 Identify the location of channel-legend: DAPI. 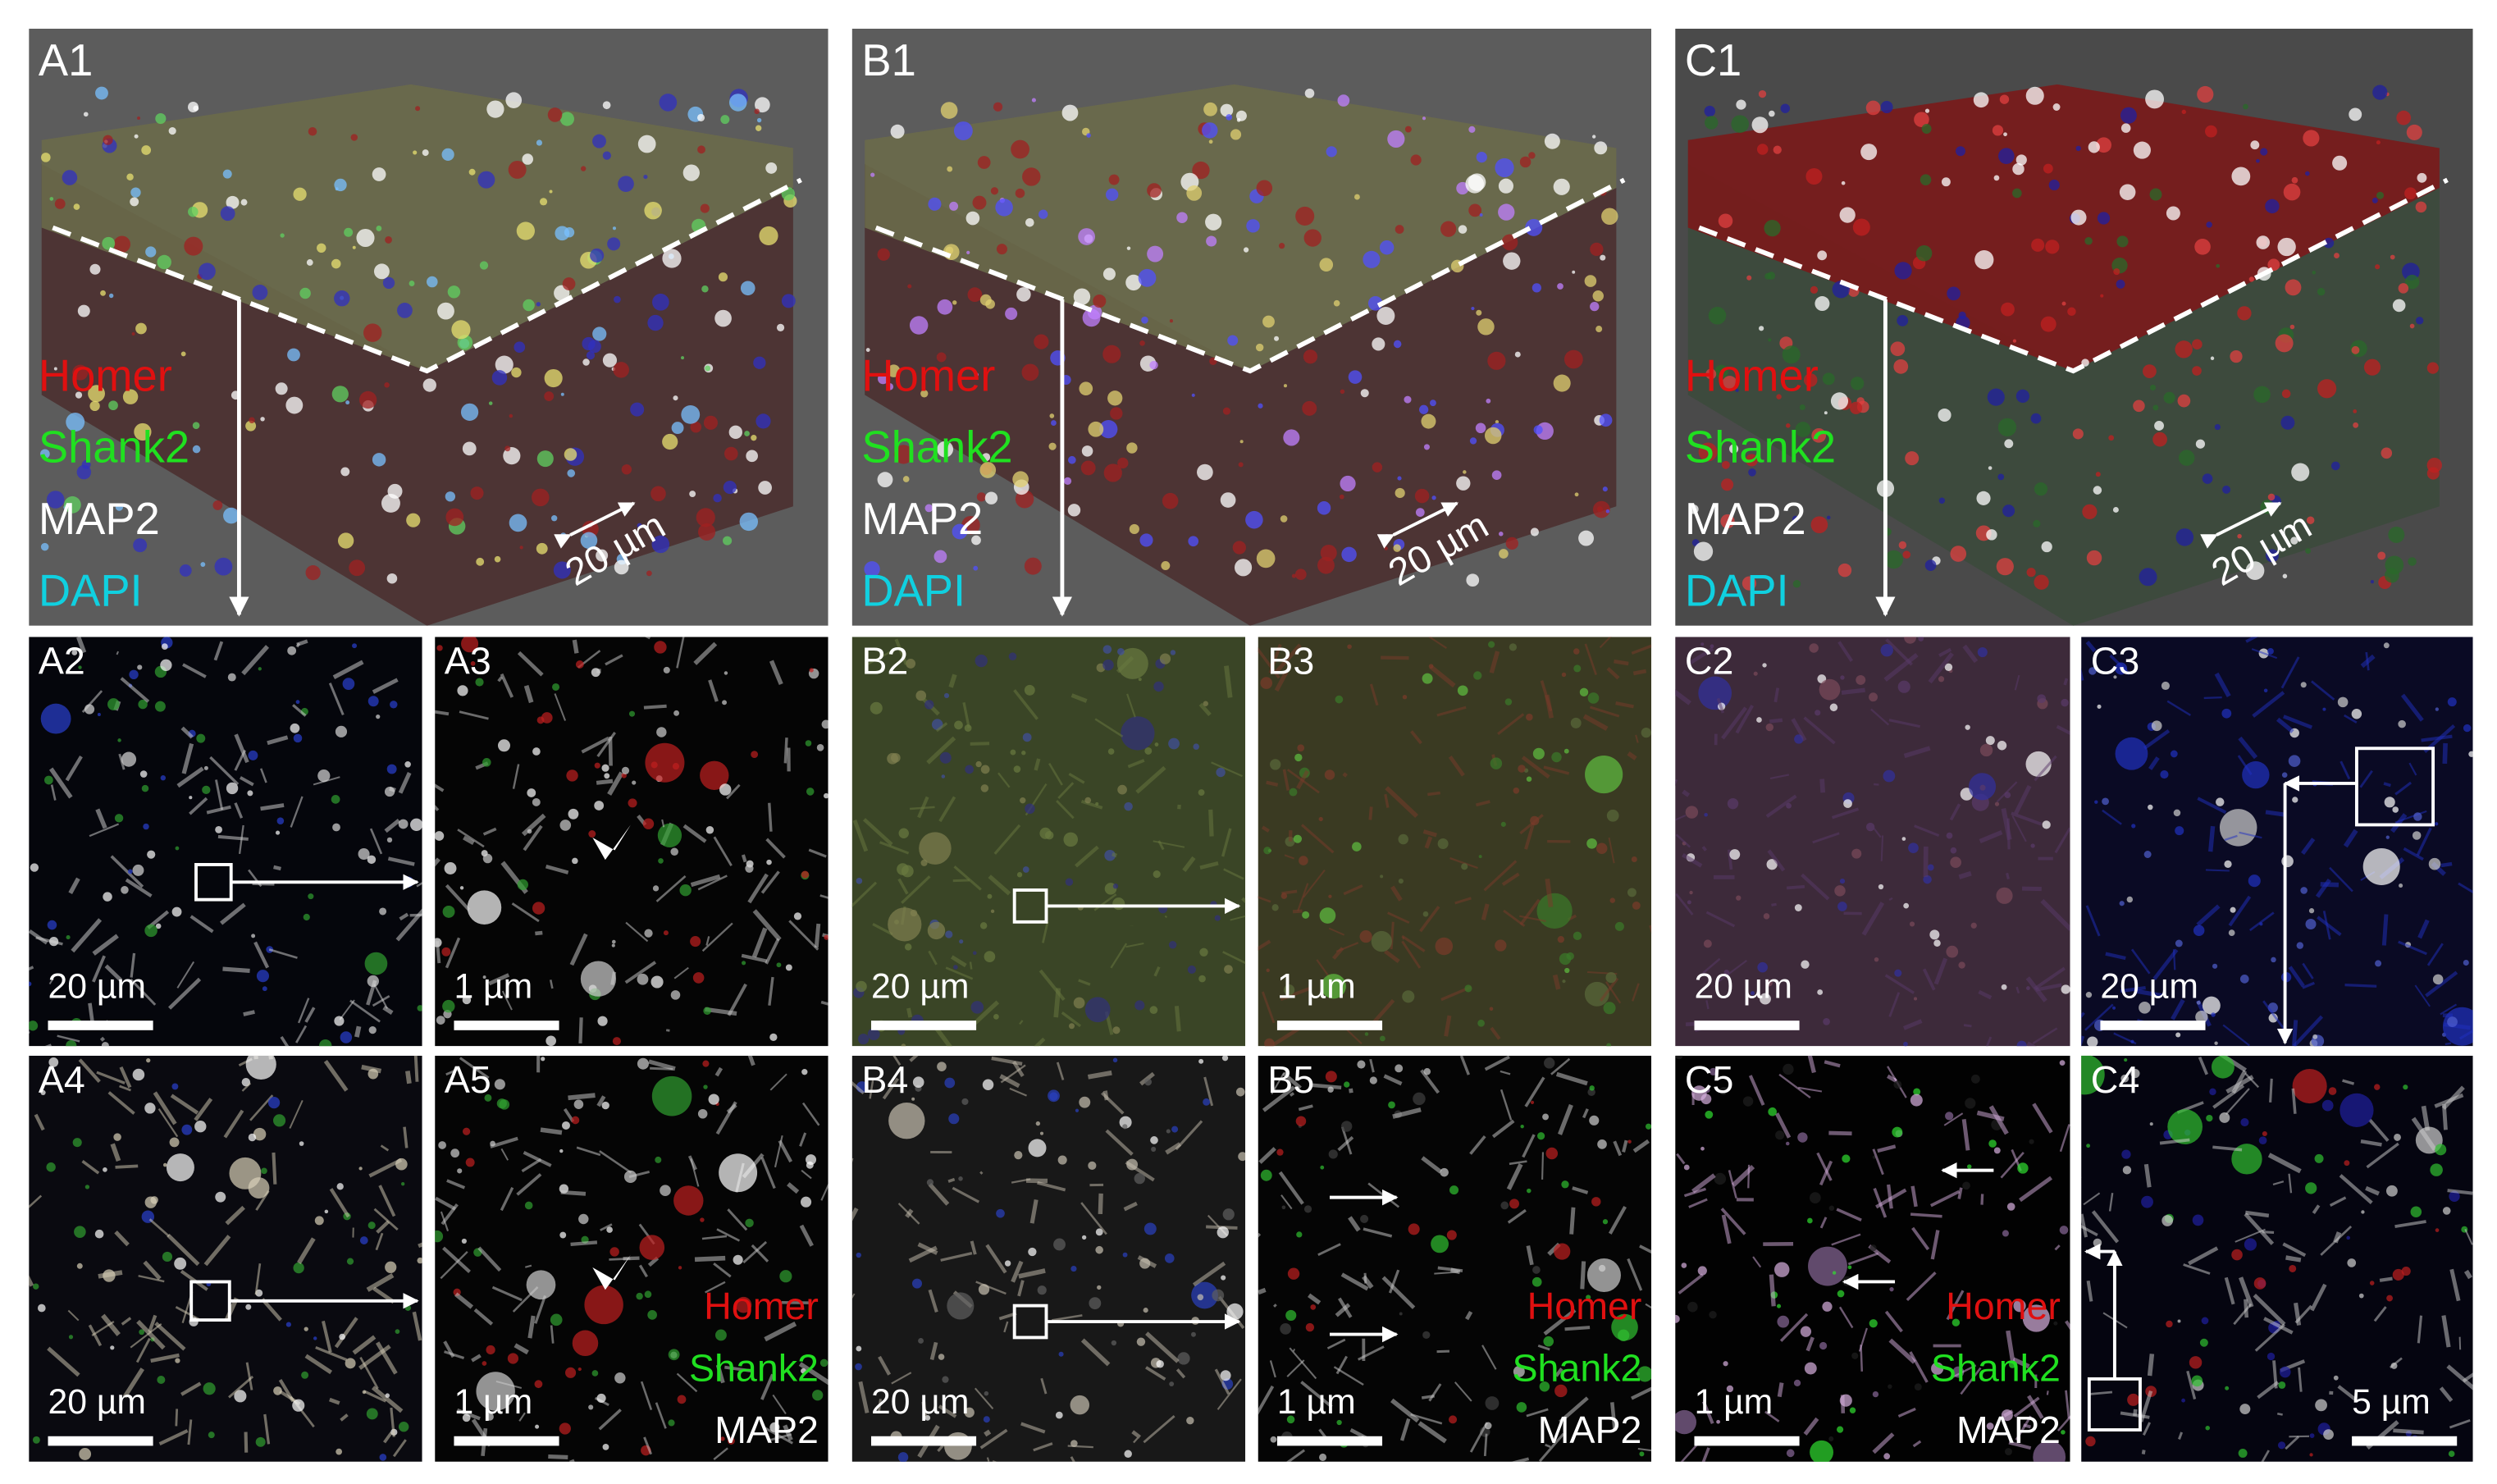
(91, 590).